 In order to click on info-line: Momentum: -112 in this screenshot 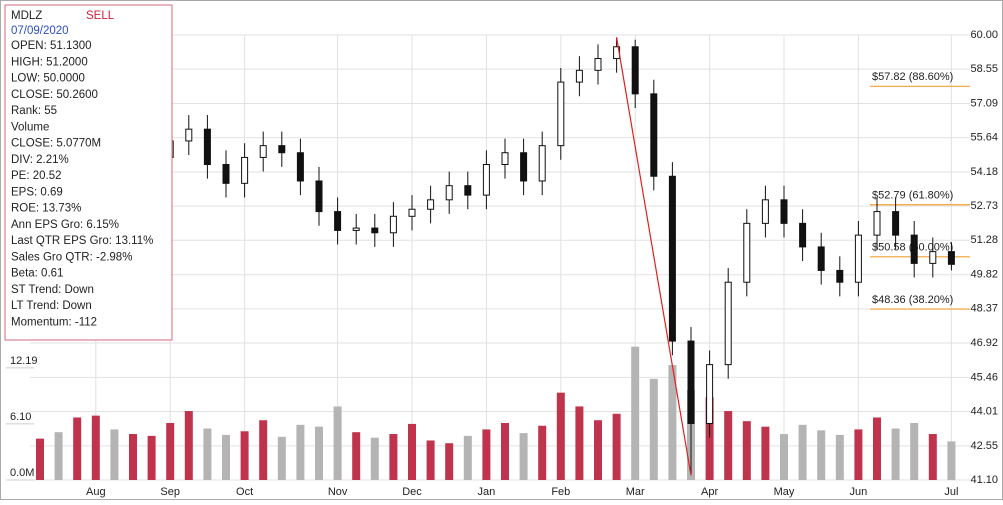, I will do `click(54, 322)`.